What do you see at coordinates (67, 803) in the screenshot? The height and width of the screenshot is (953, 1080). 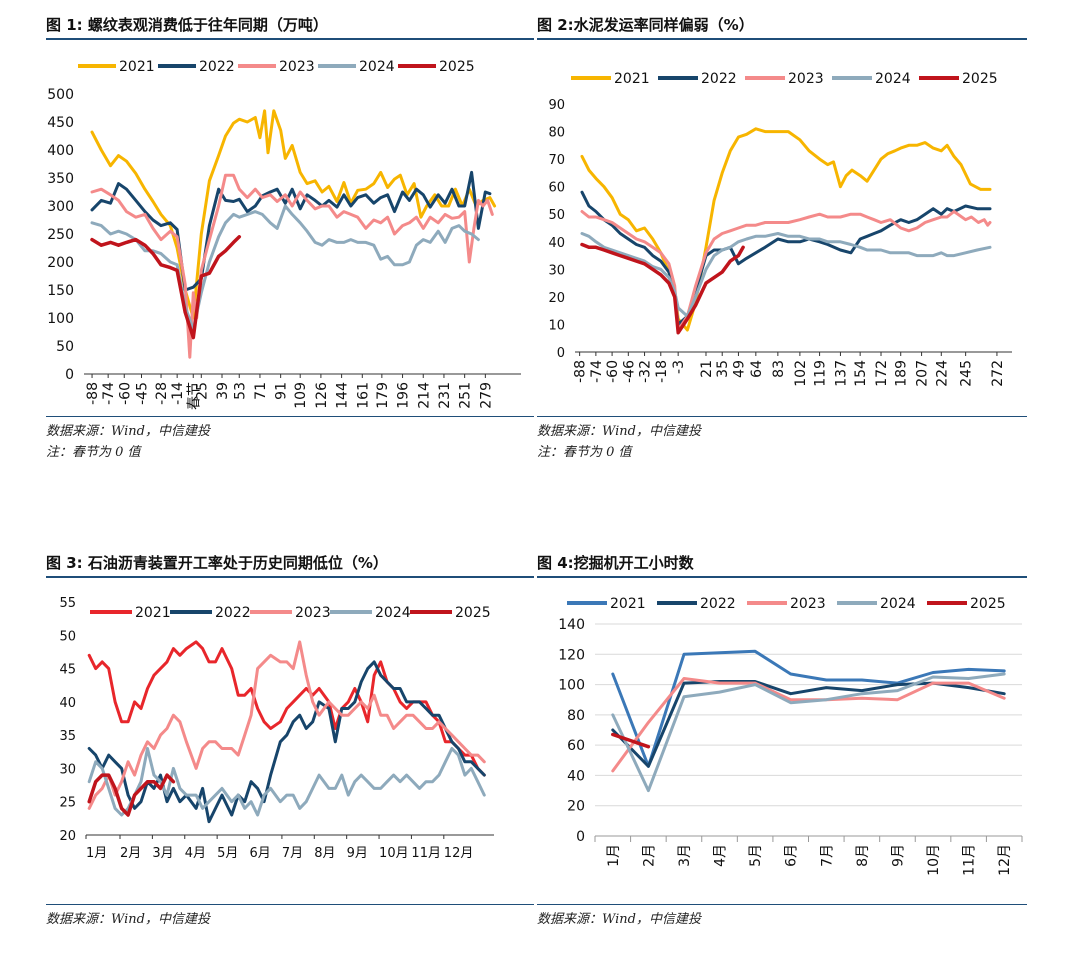 I see `y-tick-label: 25` at bounding box center [67, 803].